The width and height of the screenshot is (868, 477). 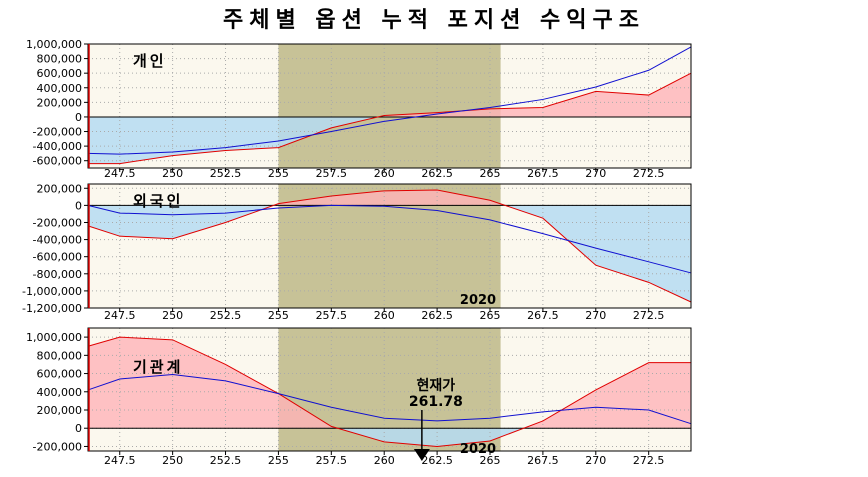 What do you see at coordinates (434, 20) in the screenshot?
I see `page-title: 주체별 옵션 누적 포지션 수익구조` at bounding box center [434, 20].